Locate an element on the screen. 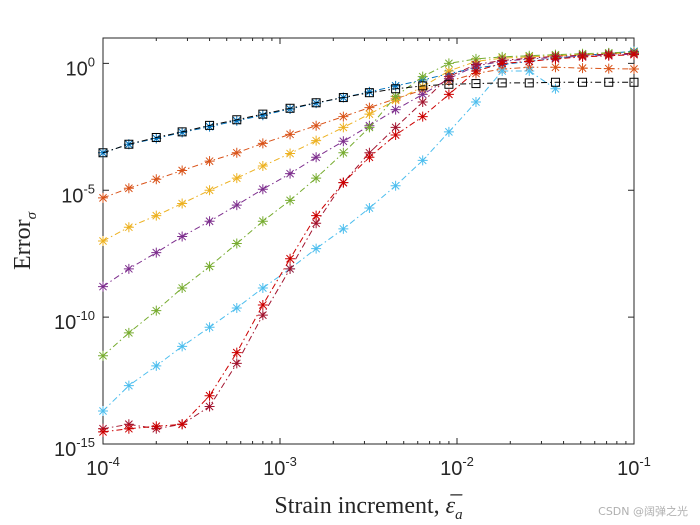 This screenshot has height=525, width=700. x-axis-label: Strain increment, ε̅a is located at coordinates (368, 508).